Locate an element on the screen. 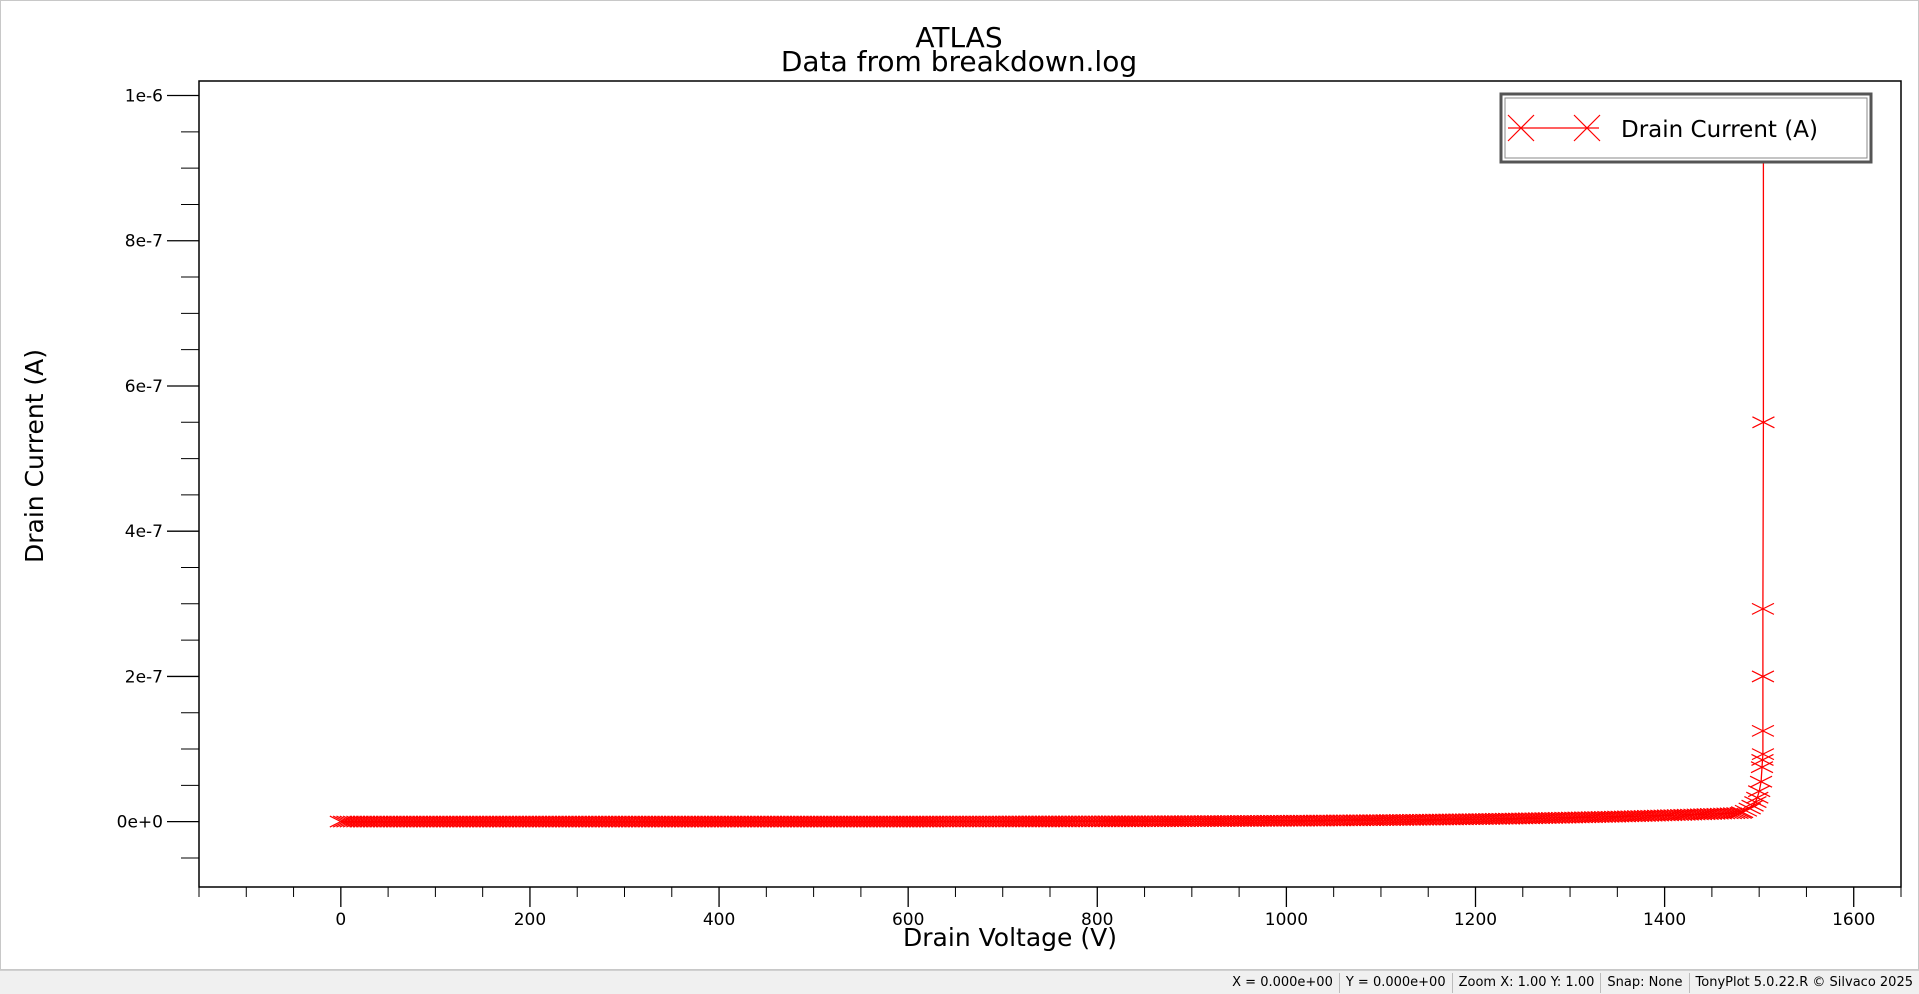  y-tick-label: 1e-6 is located at coordinates (144, 97).